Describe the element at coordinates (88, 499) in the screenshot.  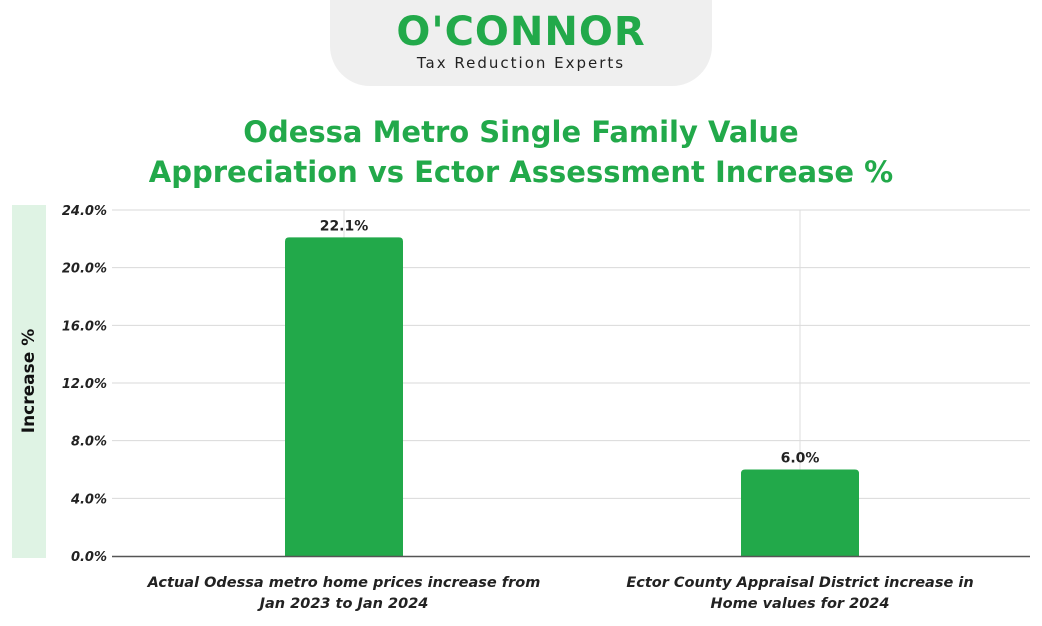
I see `y-tick-label: 4.0%` at that location.